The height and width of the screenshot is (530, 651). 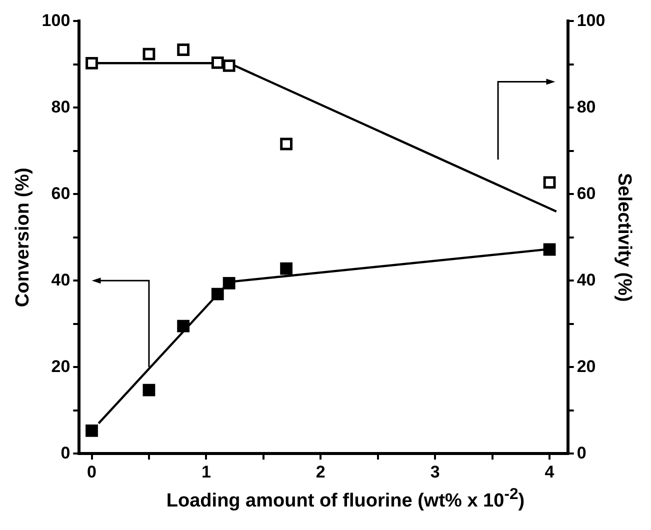 I want to click on x-tick-label: 0, so click(x=91, y=472).